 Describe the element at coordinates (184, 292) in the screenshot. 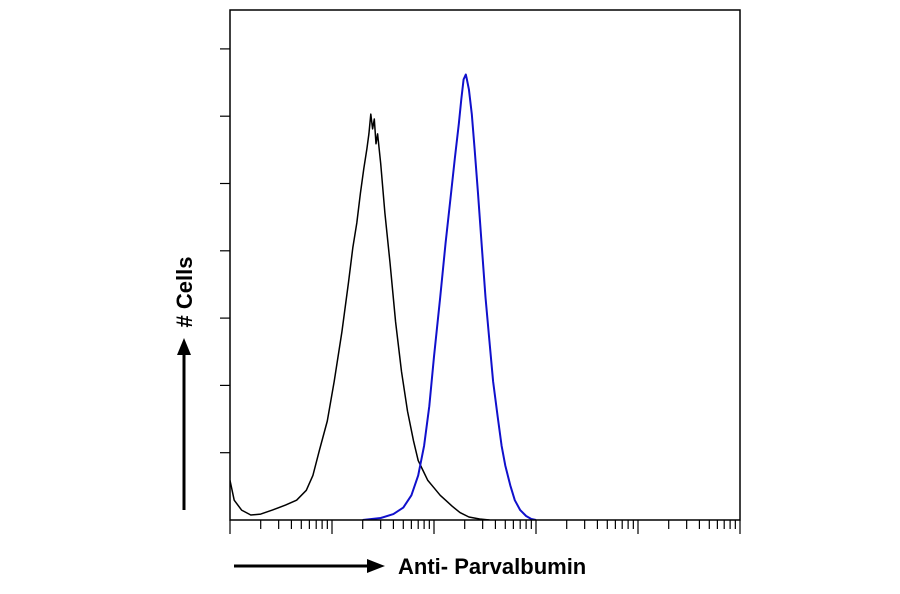

I see `y-axis-label: # Cells` at that location.